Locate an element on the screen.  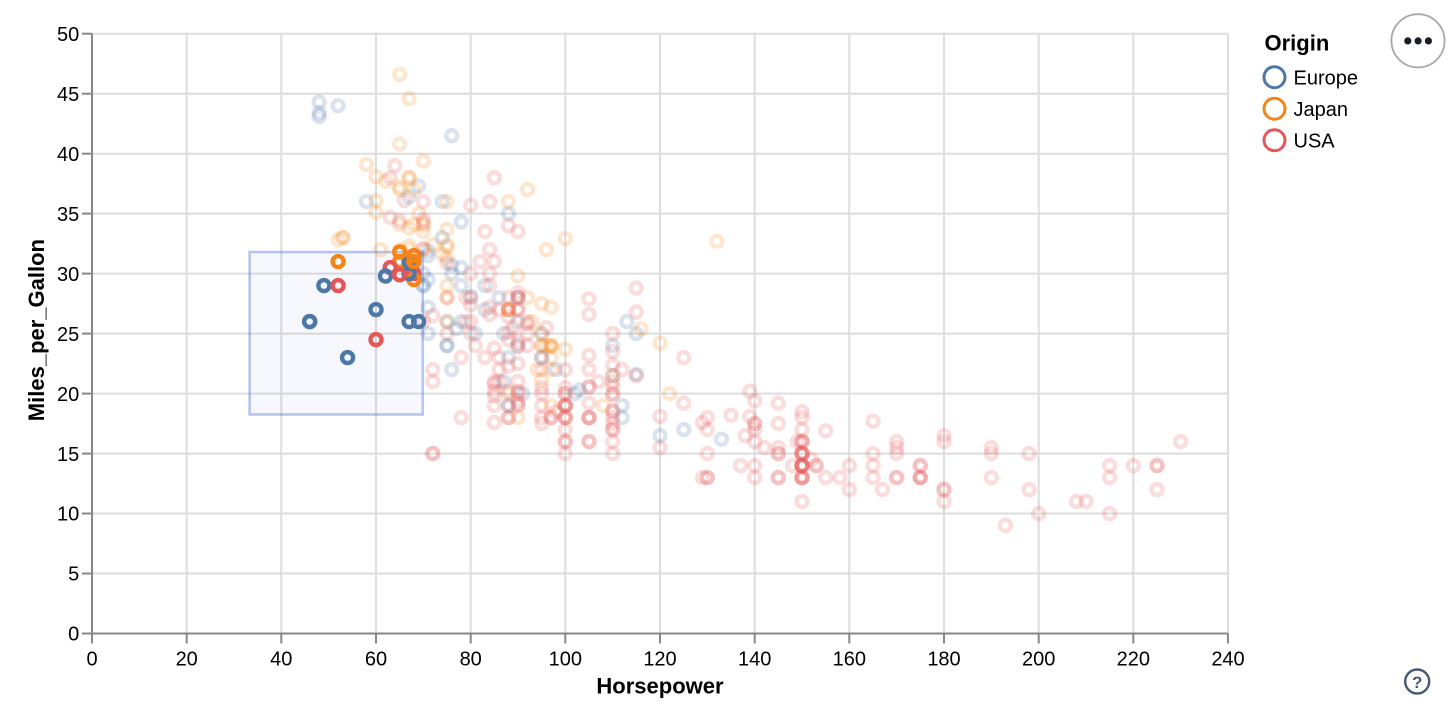
svg-text: 100 is located at coordinates (565, 659).